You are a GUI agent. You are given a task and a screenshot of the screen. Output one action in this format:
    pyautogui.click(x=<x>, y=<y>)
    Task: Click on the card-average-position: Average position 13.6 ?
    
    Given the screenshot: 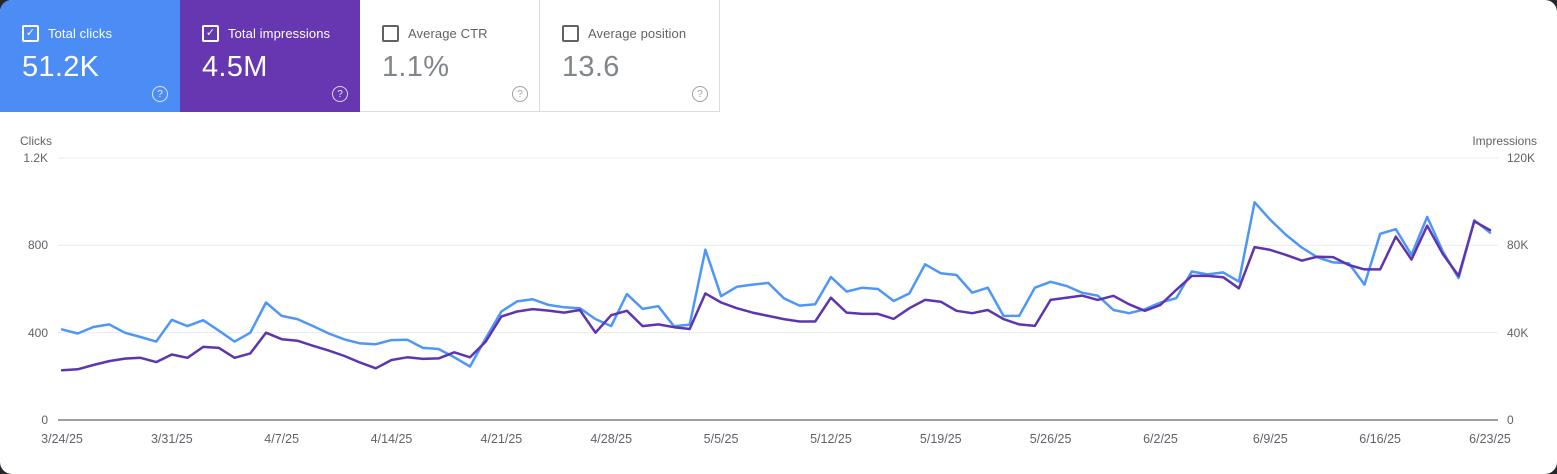 What is the action you would take?
    pyautogui.click(x=630, y=56)
    